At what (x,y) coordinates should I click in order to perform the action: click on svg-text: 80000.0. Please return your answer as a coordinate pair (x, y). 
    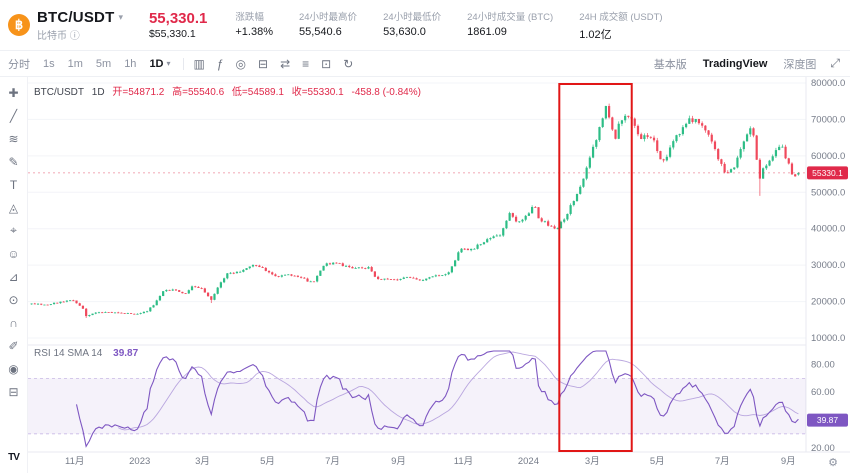
    Looking at the image, I should click on (828, 83).